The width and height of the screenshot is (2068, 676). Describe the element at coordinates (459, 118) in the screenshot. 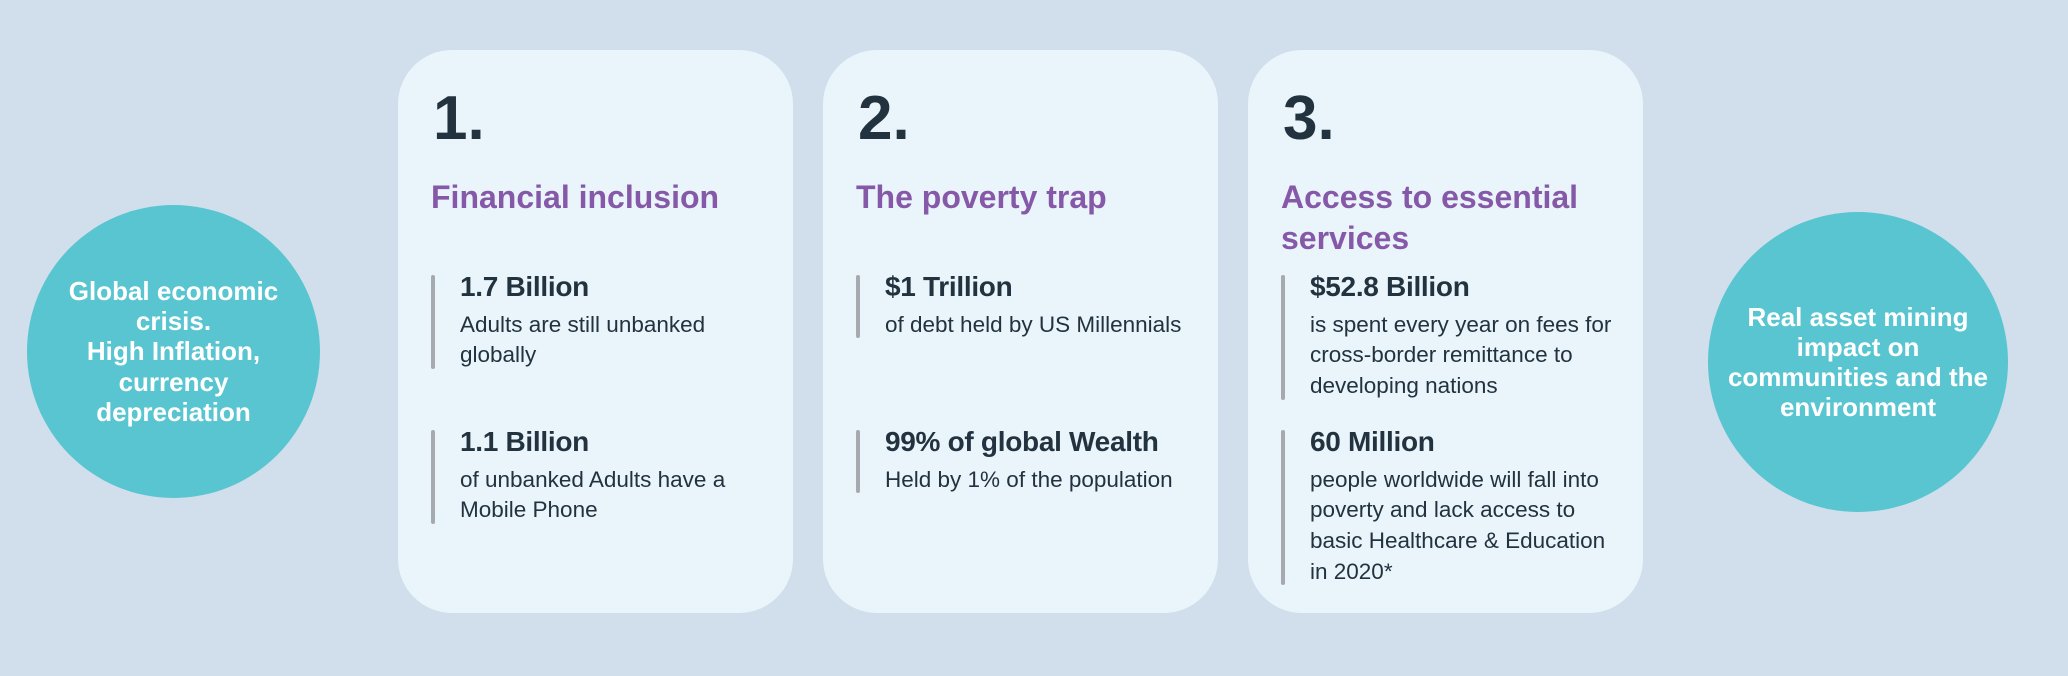

I see `card-number: 1.` at that location.